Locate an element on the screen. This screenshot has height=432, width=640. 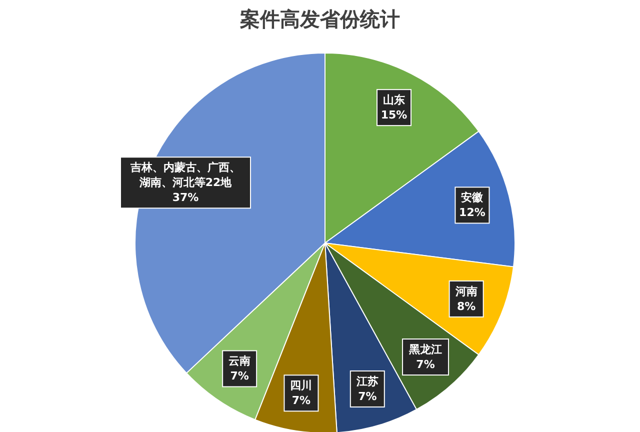
slice-label: 四川 is located at coordinates (301, 385).